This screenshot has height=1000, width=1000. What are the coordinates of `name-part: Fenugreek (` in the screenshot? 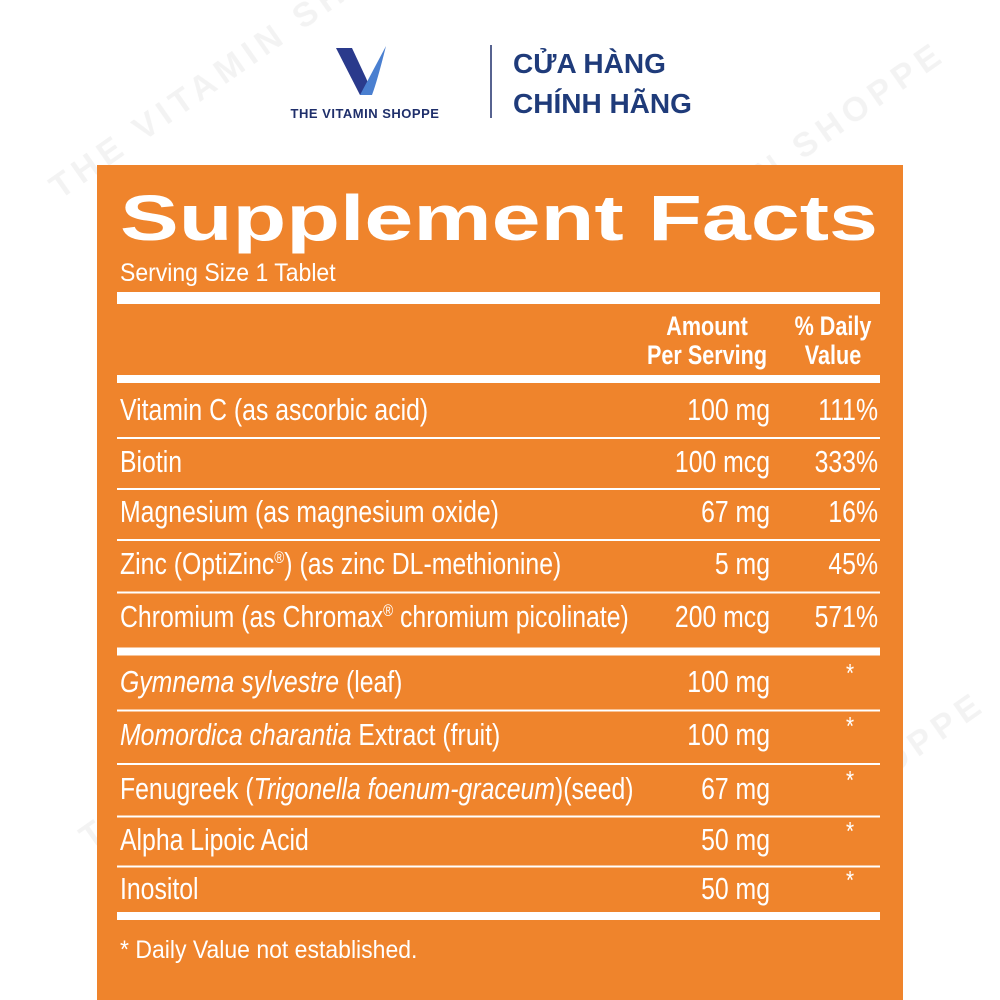 It's located at (187, 788).